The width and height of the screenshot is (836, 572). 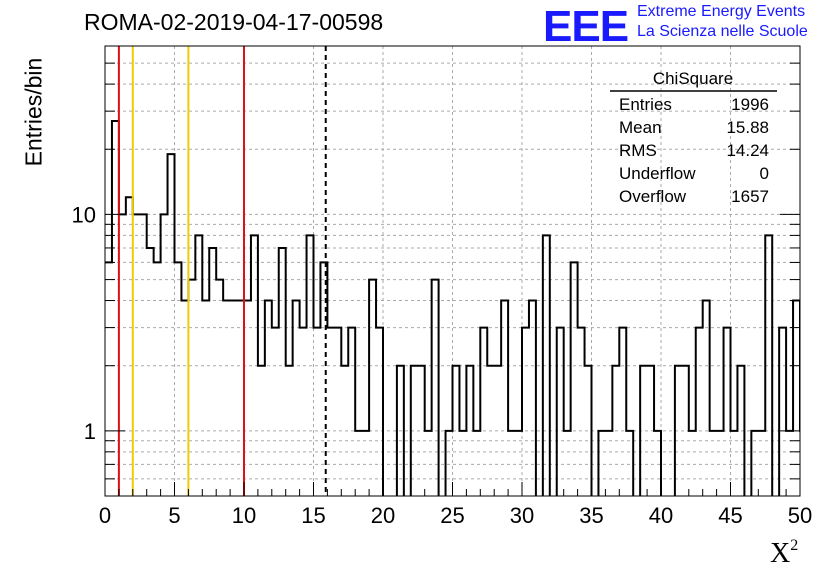 I want to click on x-tick-label: 30, so click(x=522, y=515).